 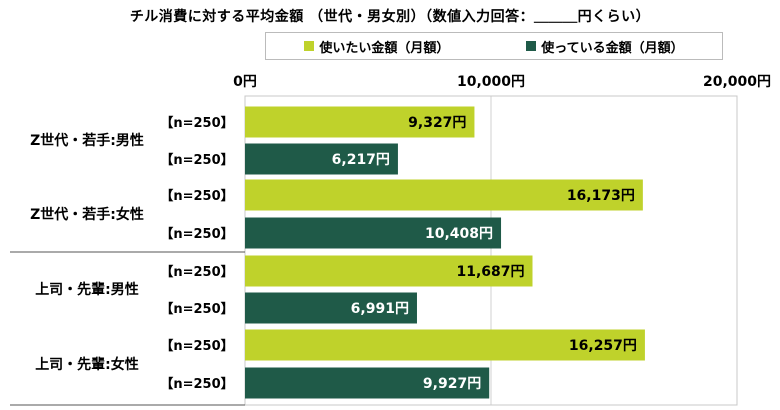 I want to click on bar-value-label: 9,327円, so click(x=437, y=123).